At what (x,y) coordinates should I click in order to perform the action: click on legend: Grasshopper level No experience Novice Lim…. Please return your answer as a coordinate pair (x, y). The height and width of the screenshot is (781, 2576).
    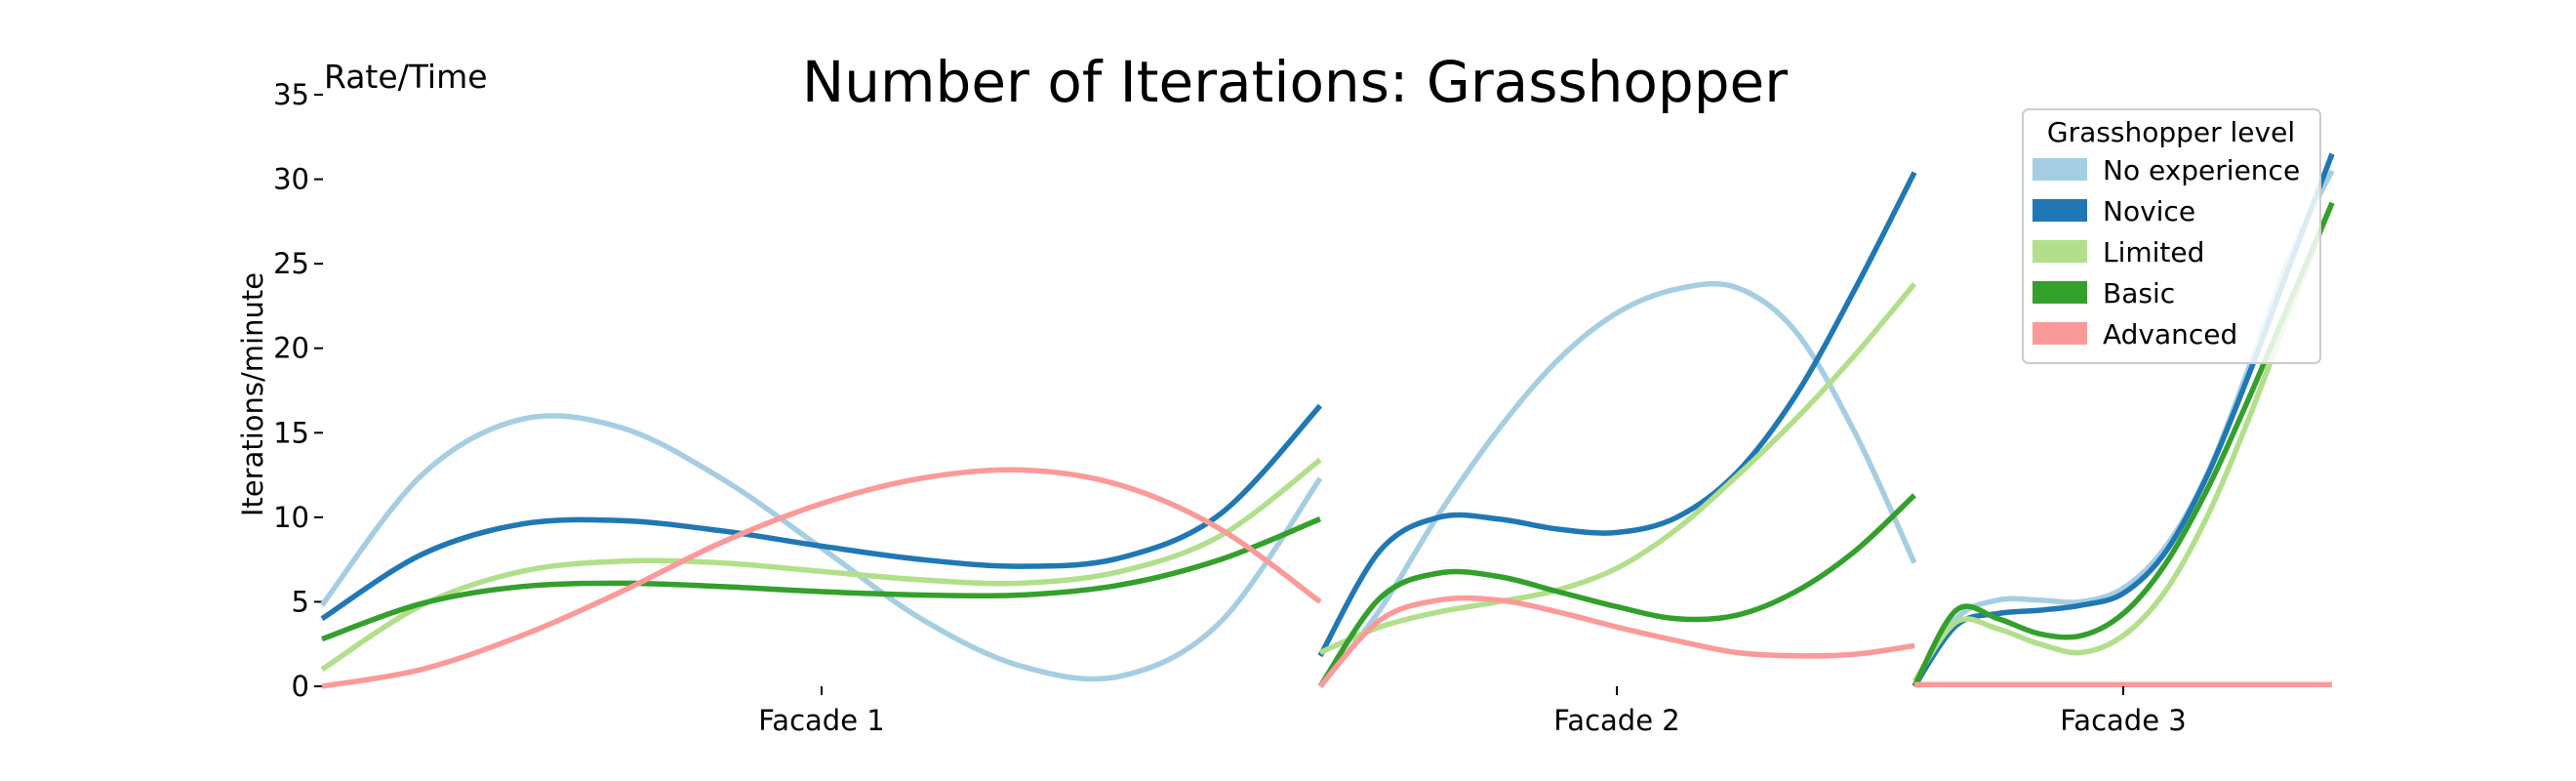
    Looking at the image, I should click on (2171, 236).